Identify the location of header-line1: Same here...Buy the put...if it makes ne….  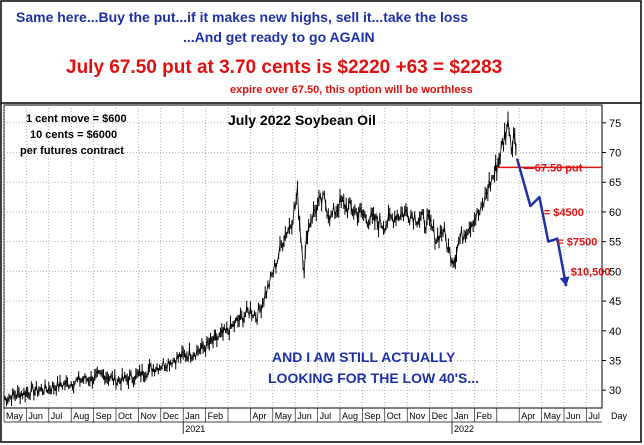
(242, 17).